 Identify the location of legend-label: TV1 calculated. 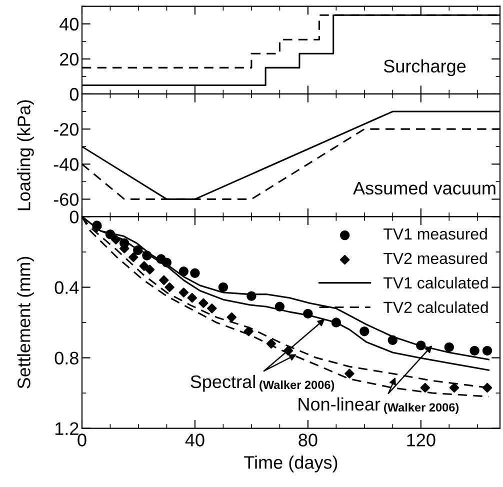
(436, 282).